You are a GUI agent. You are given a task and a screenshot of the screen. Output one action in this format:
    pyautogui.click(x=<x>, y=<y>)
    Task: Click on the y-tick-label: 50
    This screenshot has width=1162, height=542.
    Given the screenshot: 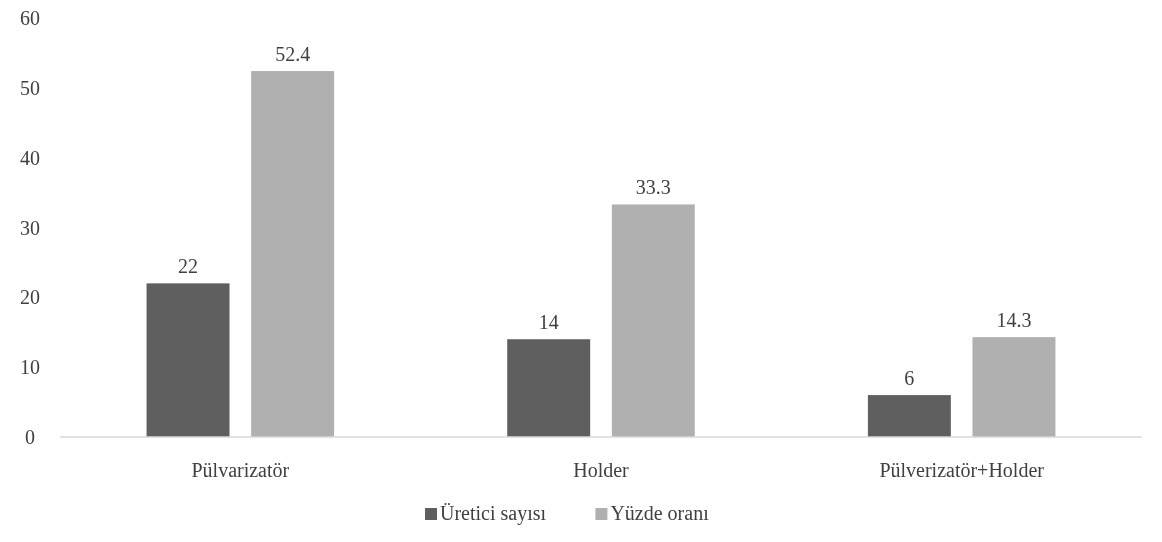 What is the action you would take?
    pyautogui.click(x=30, y=87)
    